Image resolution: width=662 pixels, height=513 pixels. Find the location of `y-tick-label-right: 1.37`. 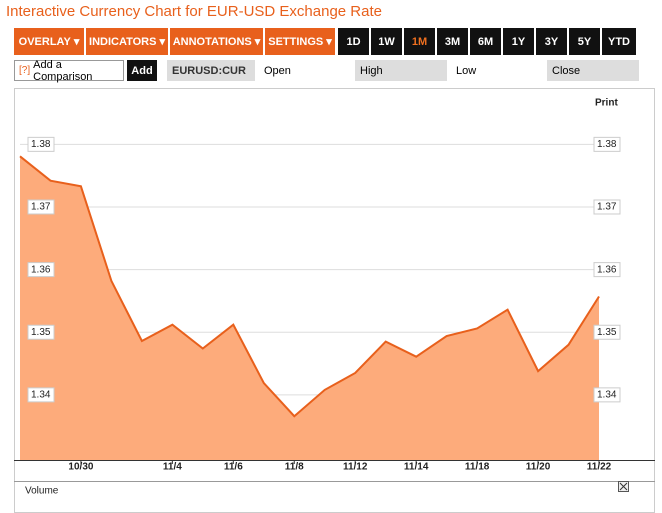

y-tick-label-right: 1.37 is located at coordinates (607, 207).